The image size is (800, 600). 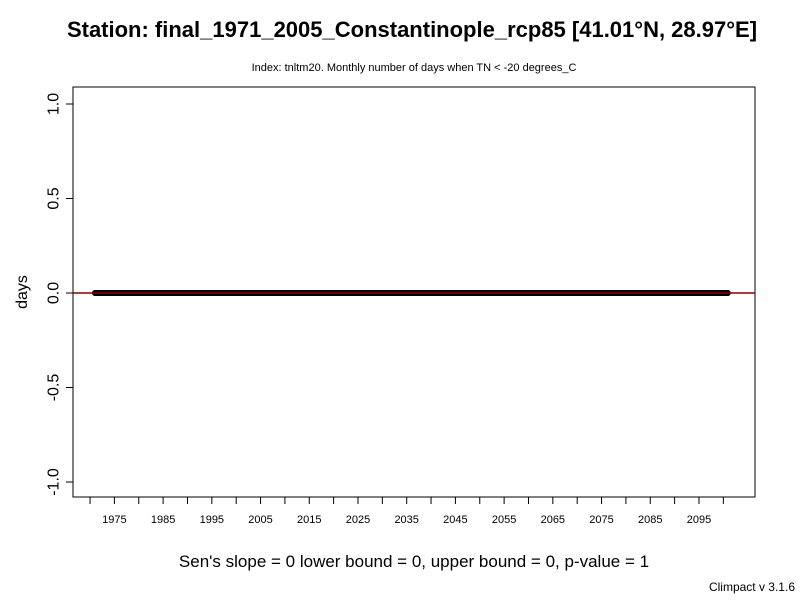 What do you see at coordinates (54, 198) in the screenshot?
I see `y-tick-label: 0.5` at bounding box center [54, 198].